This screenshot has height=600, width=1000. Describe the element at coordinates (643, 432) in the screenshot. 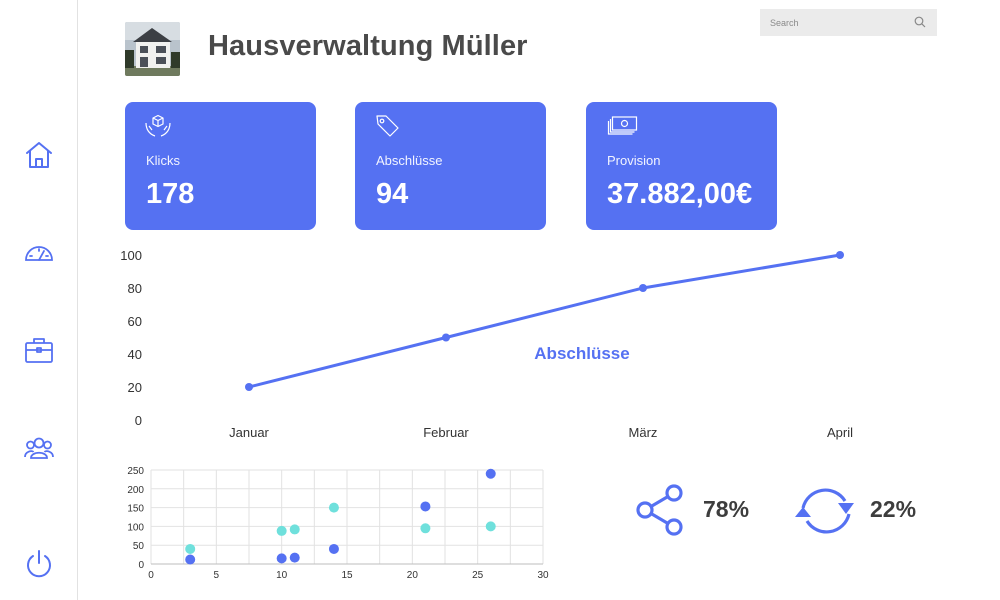

I see `x-tick-label: März` at that location.